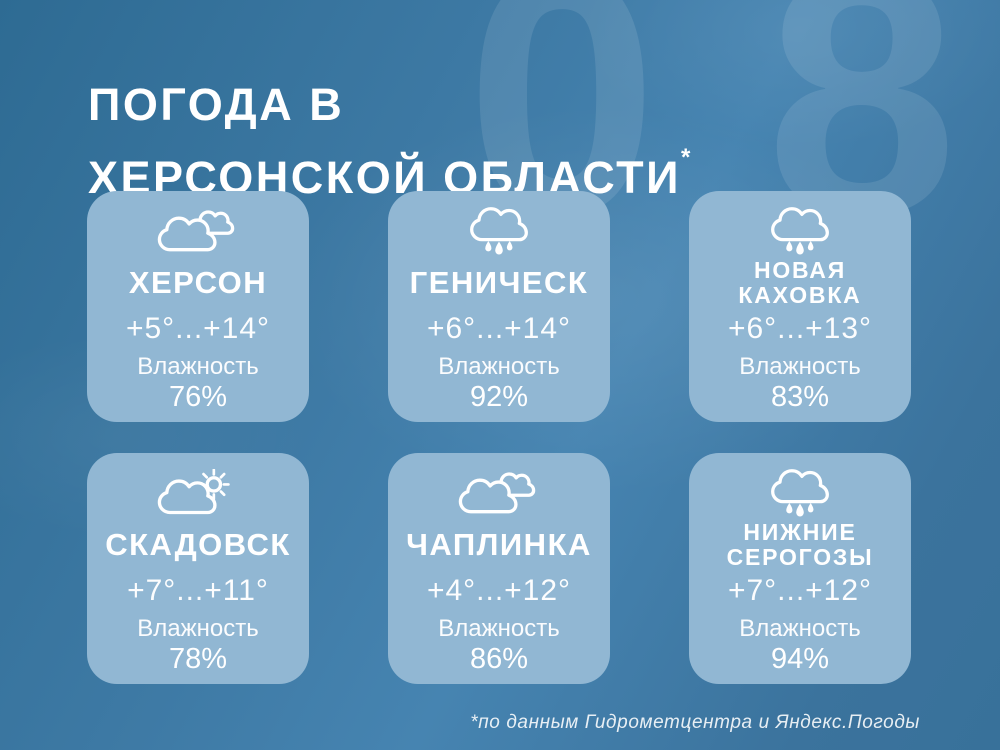 This screenshot has width=1000, height=750. I want to click on city-name: ГЕНИЧЕСК, so click(499, 283).